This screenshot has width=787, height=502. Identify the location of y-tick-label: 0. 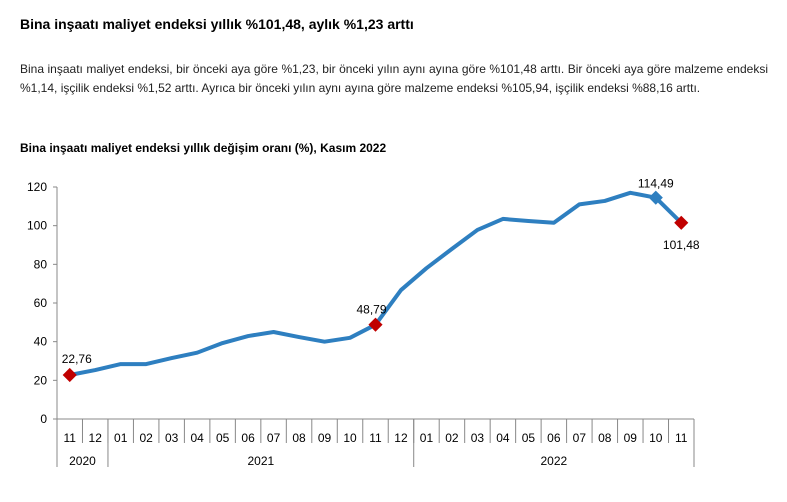
(43, 419).